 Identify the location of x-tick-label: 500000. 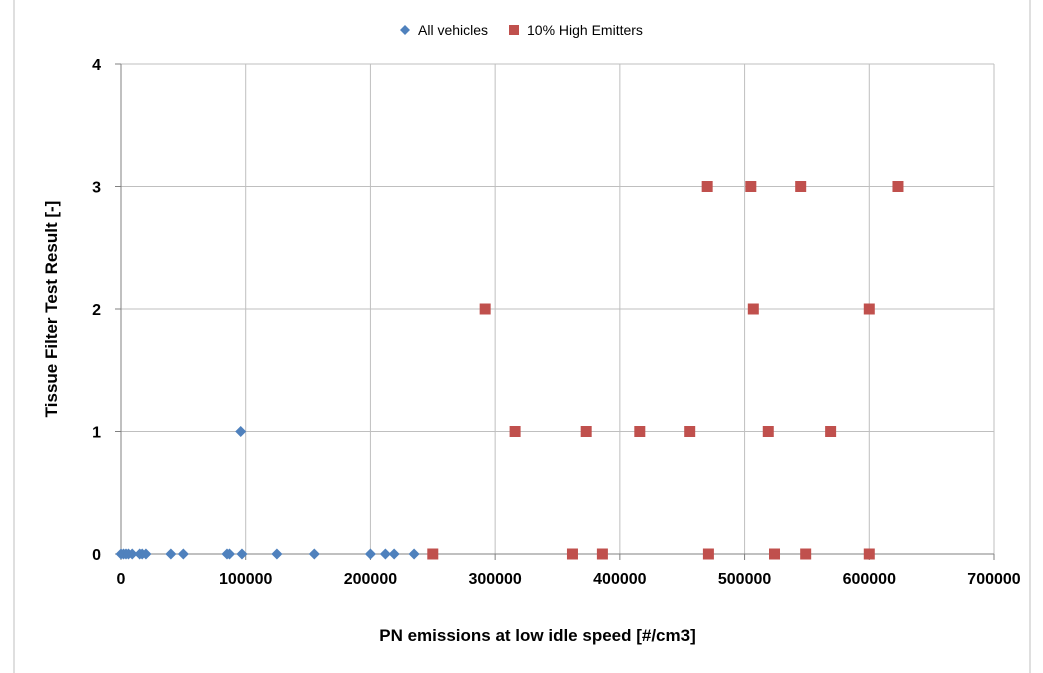
(744, 579).